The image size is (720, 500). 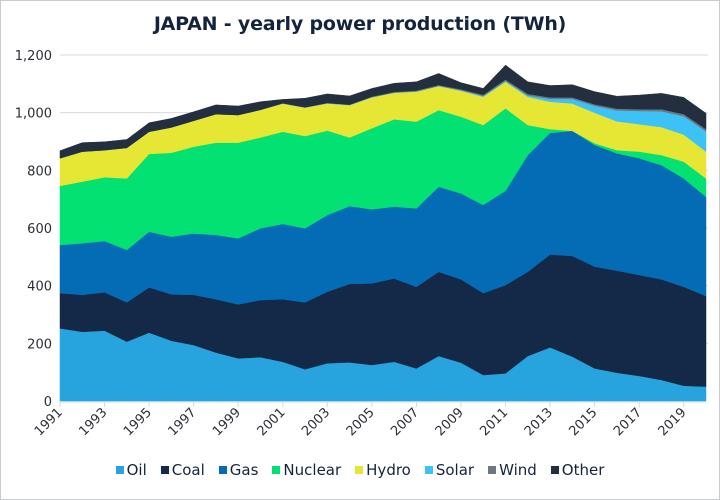 What do you see at coordinates (272, 422) in the screenshot?
I see `x-tick-label: 2001` at bounding box center [272, 422].